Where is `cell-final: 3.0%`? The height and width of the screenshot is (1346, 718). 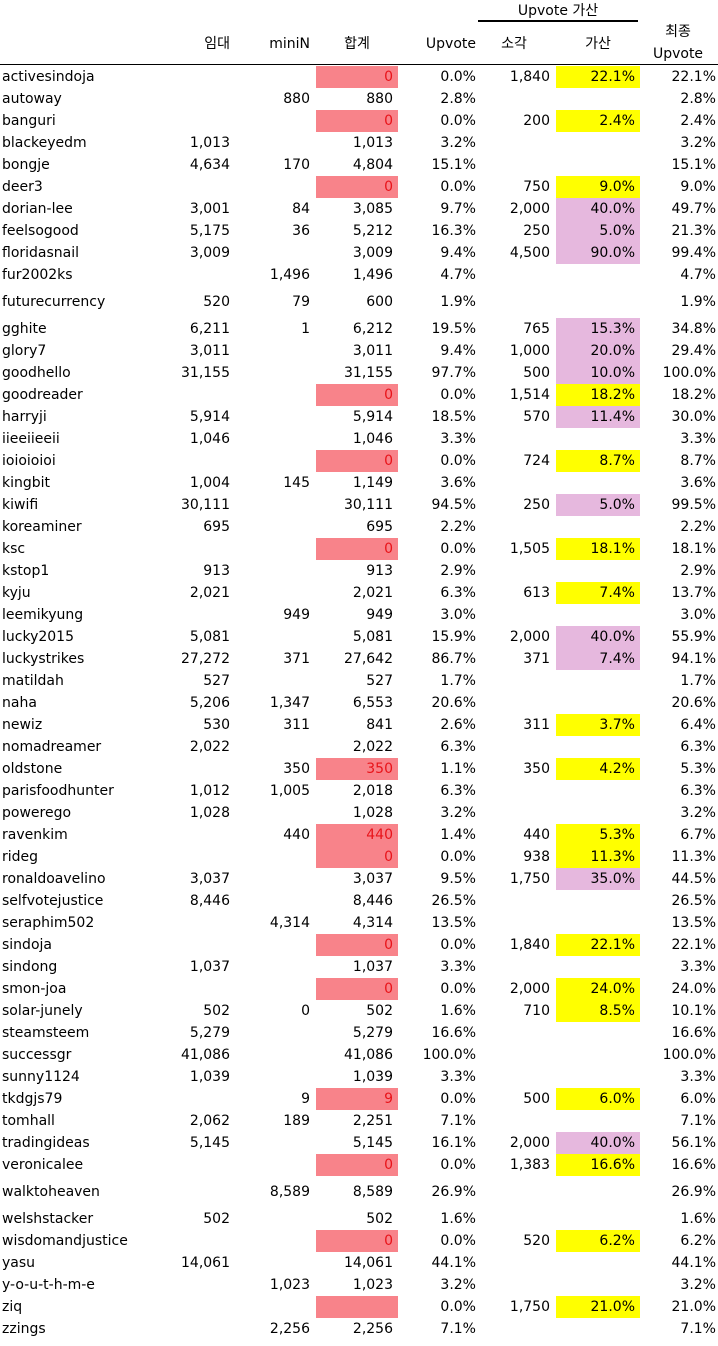 cell-final: 3.0% is located at coordinates (698, 615).